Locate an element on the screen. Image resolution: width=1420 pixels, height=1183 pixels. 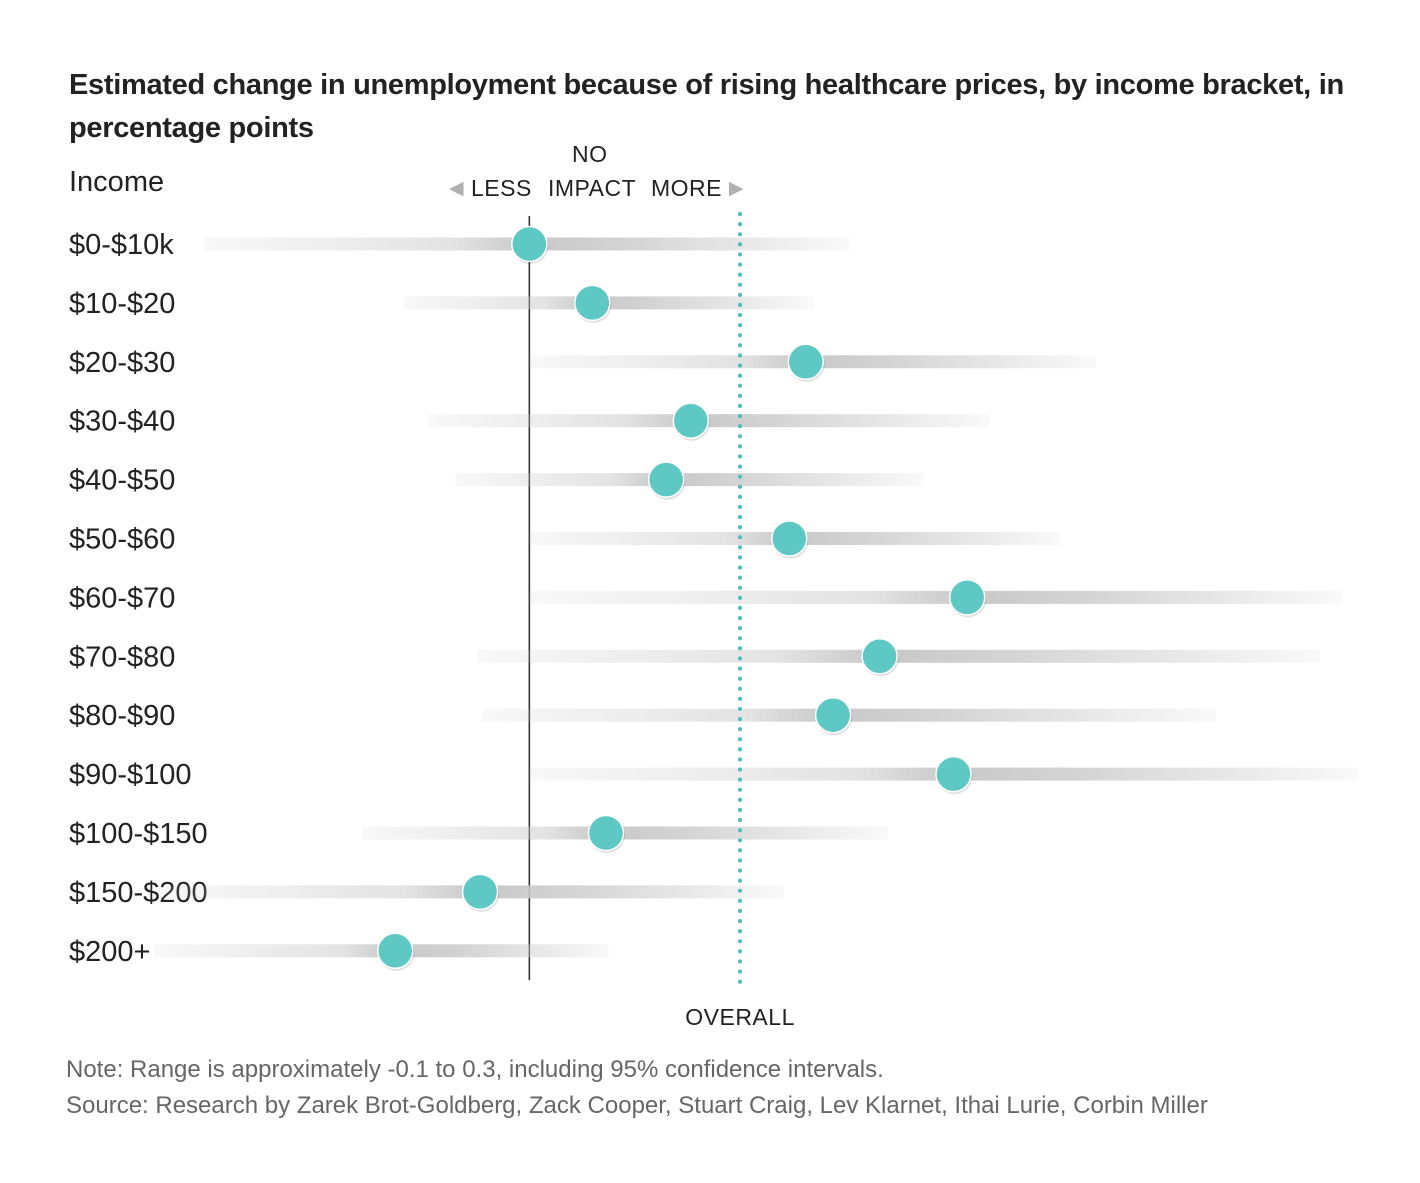
income-bracket-label: $10-$20 is located at coordinates (122, 304).